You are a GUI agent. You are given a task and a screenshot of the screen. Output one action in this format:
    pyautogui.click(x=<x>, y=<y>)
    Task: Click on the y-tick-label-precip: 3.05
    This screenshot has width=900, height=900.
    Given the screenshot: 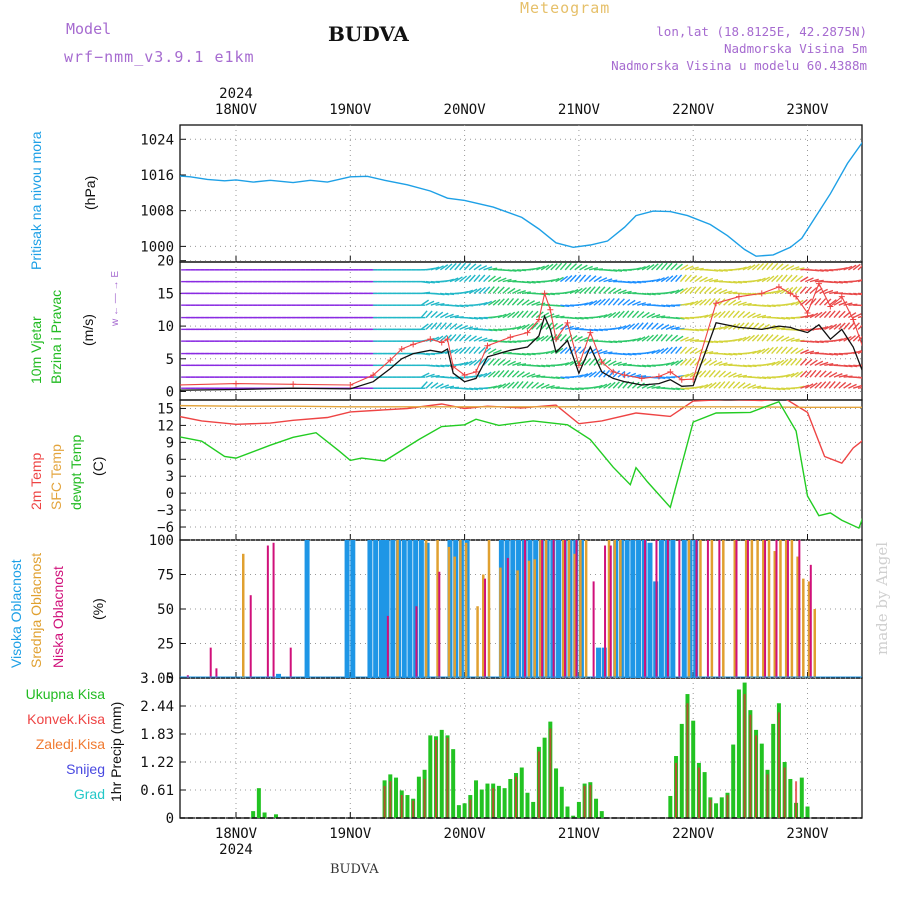 What is the action you would take?
    pyautogui.click(x=157, y=679)
    